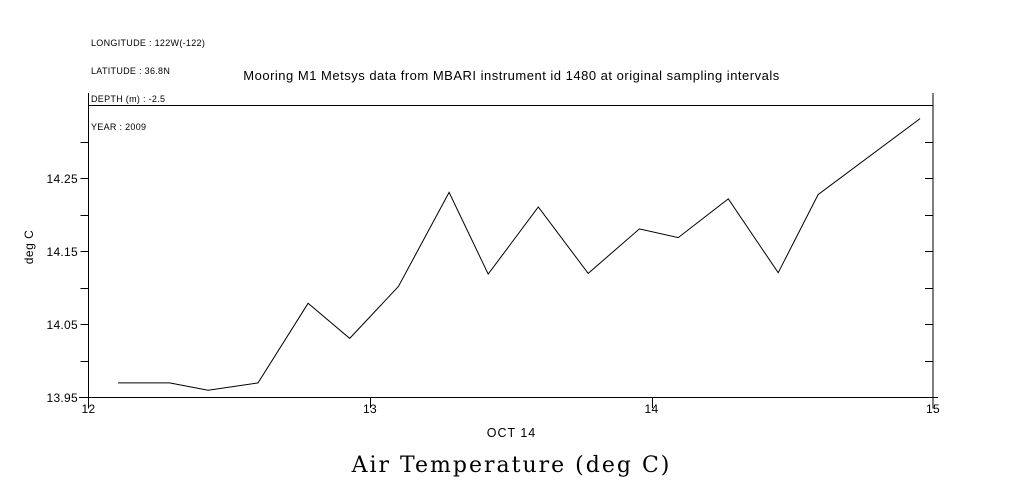 The width and height of the screenshot is (1009, 504). What do you see at coordinates (933, 409) in the screenshot?
I see `x-tick-label: 15` at bounding box center [933, 409].